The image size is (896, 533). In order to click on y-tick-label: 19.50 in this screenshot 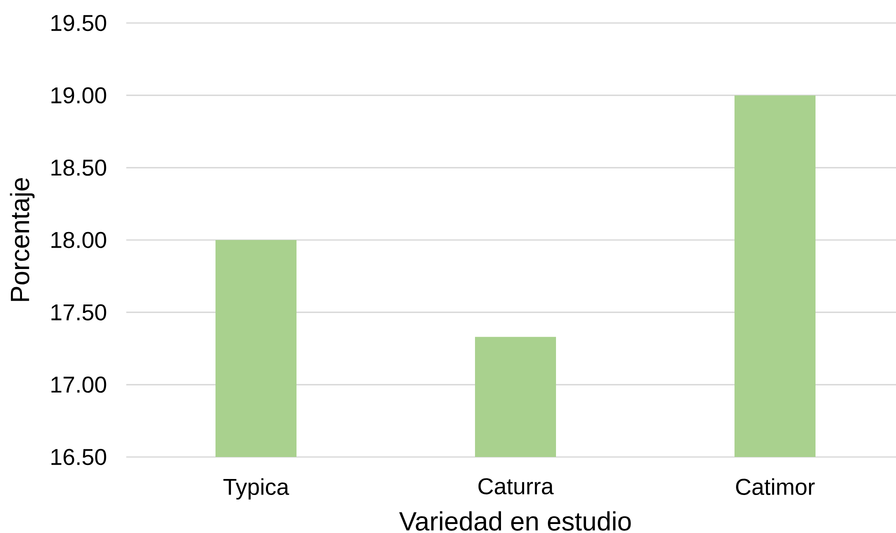, I will do `click(78, 23)`.